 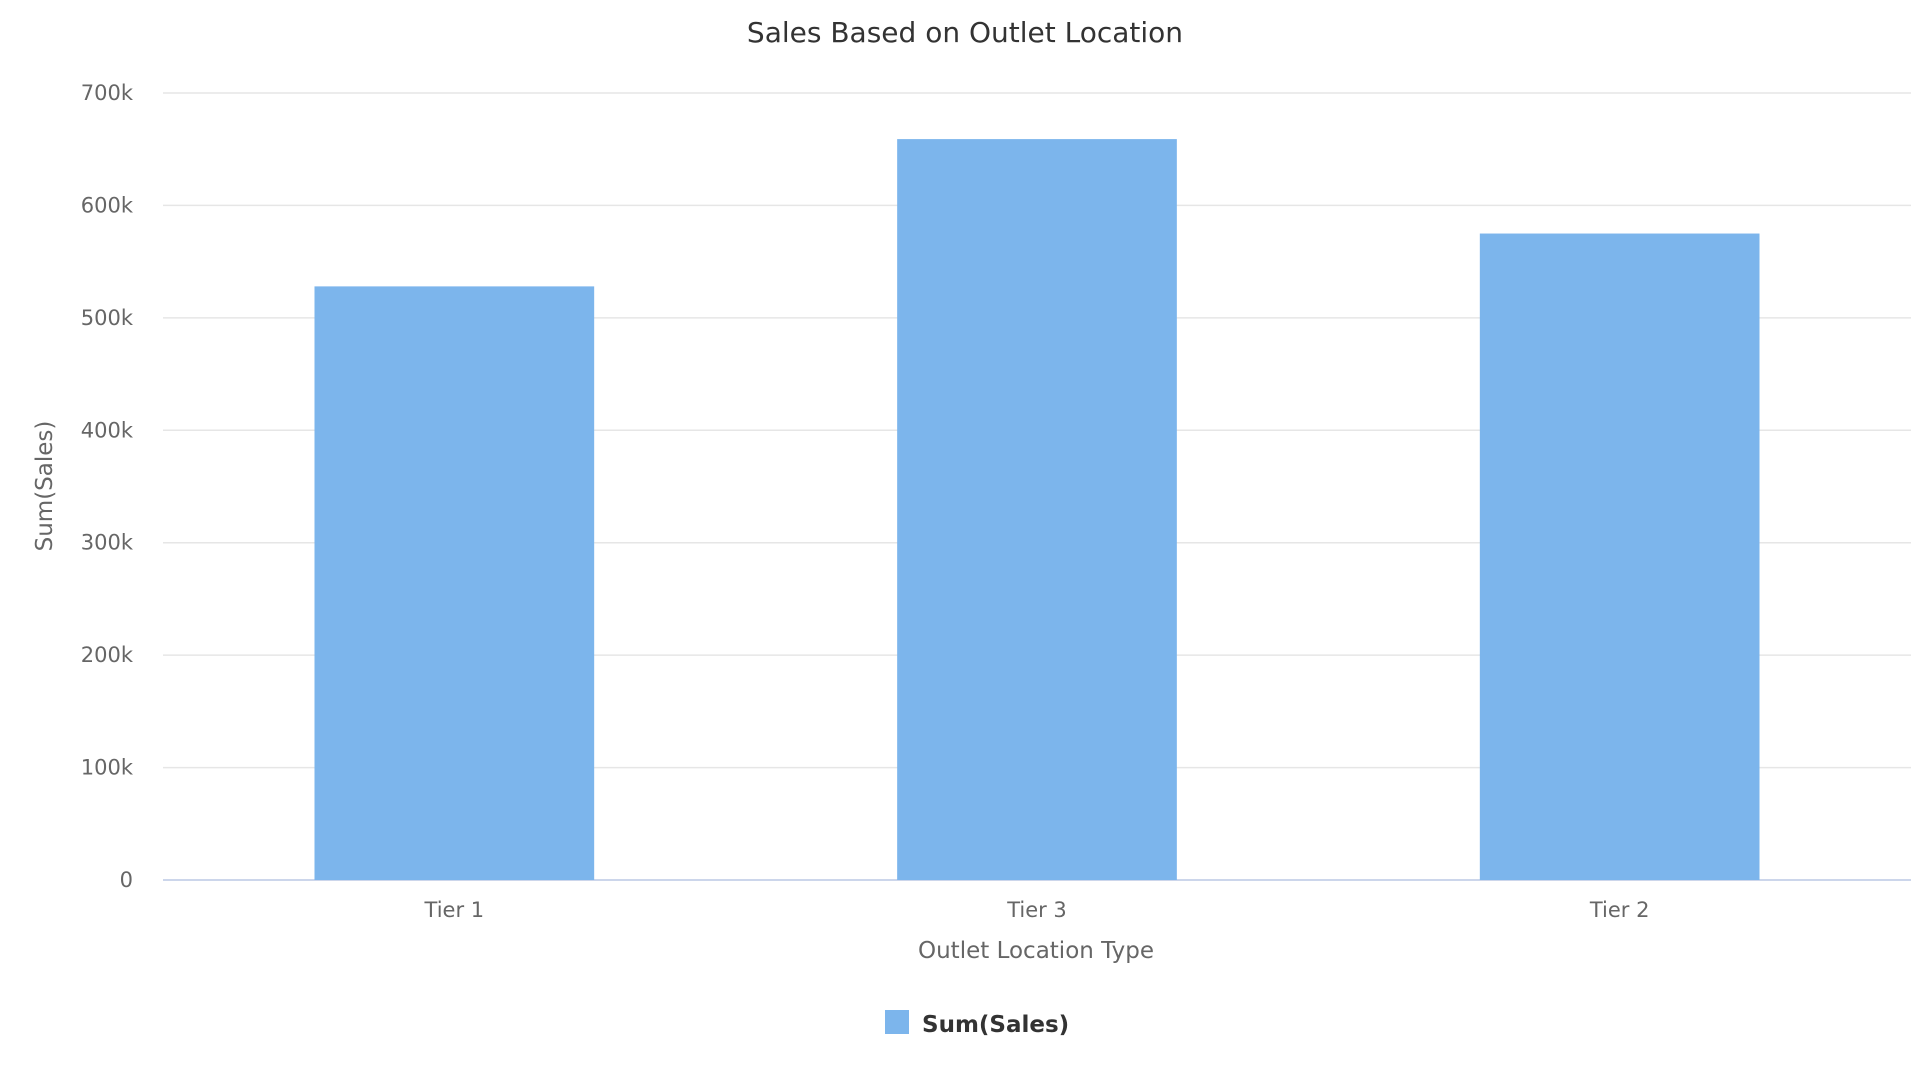 I want to click on y-tick-label: 300k, so click(x=107, y=543).